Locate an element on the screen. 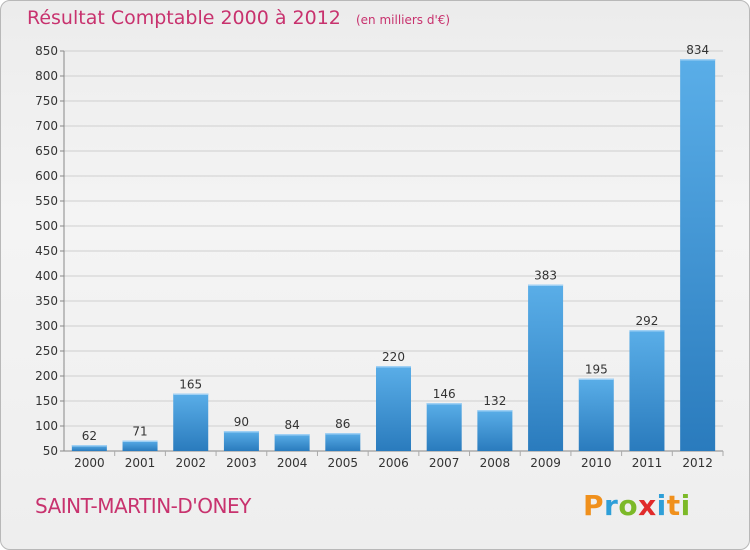 The image size is (750, 550). bar-2003 is located at coordinates (241, 441).